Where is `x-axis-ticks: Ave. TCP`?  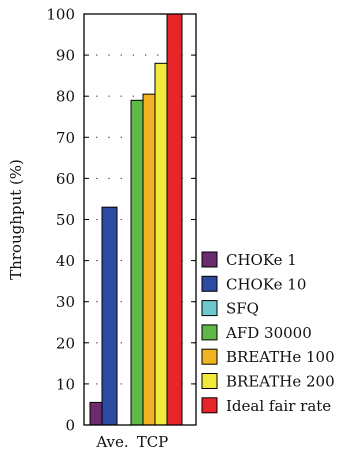
x-axis-ticks: Ave. TCP is located at coordinates (131, 442).